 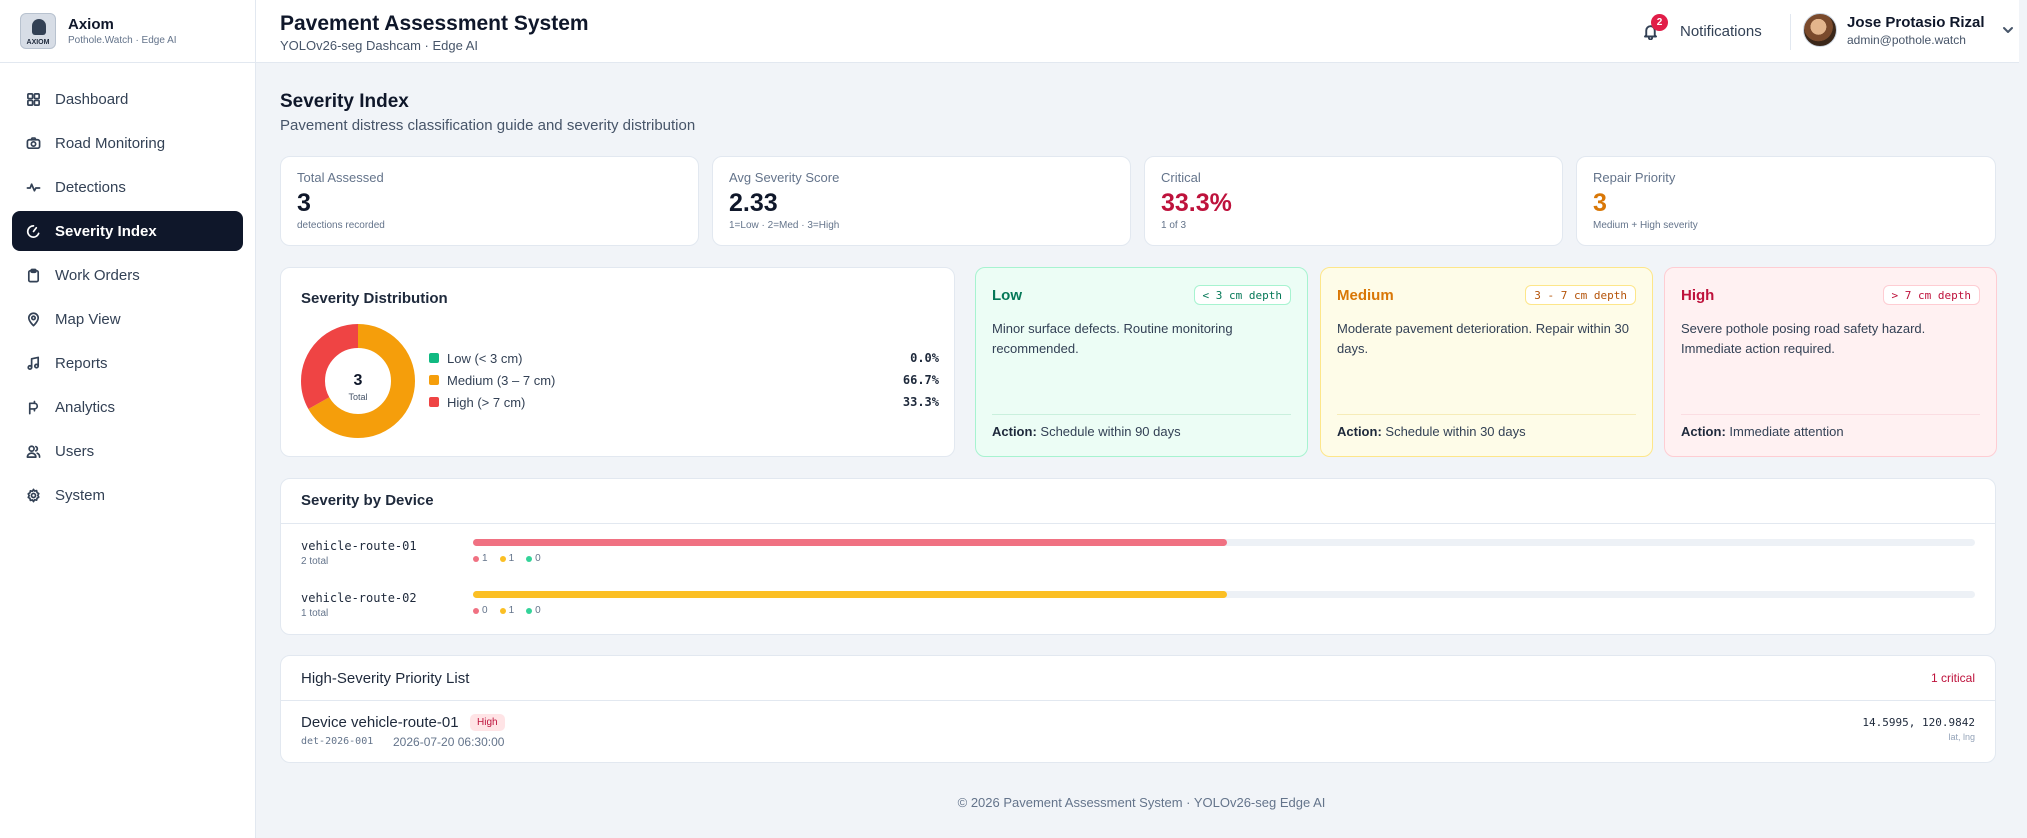 I want to click on sidebar-item-label: Map View, so click(x=88, y=319).